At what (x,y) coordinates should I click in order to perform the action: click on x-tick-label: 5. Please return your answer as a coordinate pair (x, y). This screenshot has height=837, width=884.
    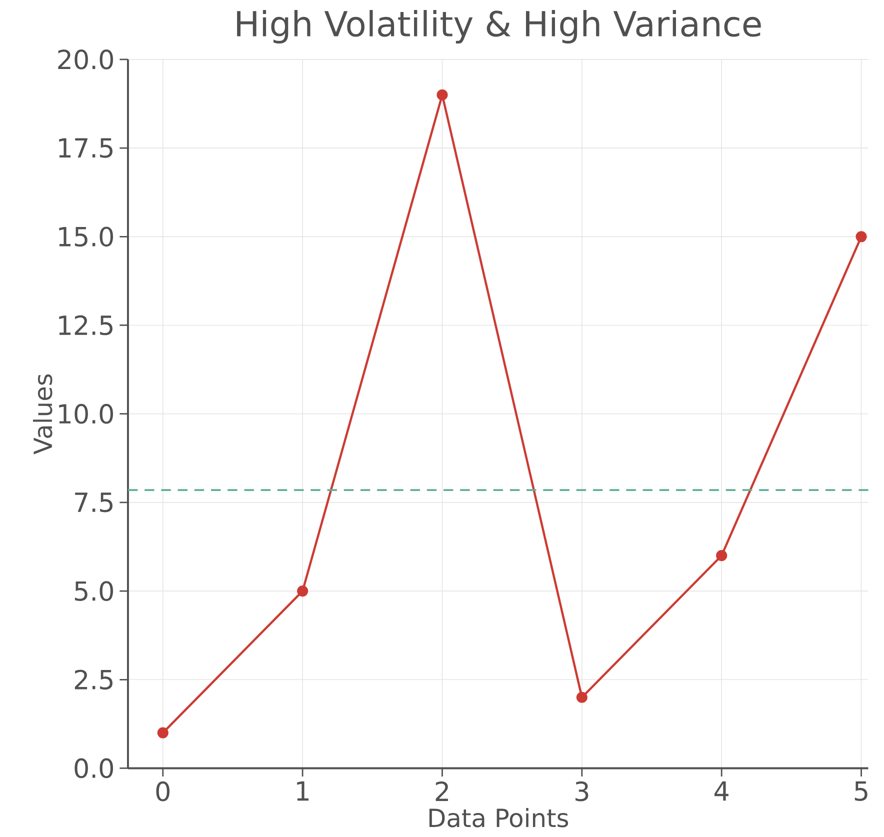
    Looking at the image, I should click on (861, 791).